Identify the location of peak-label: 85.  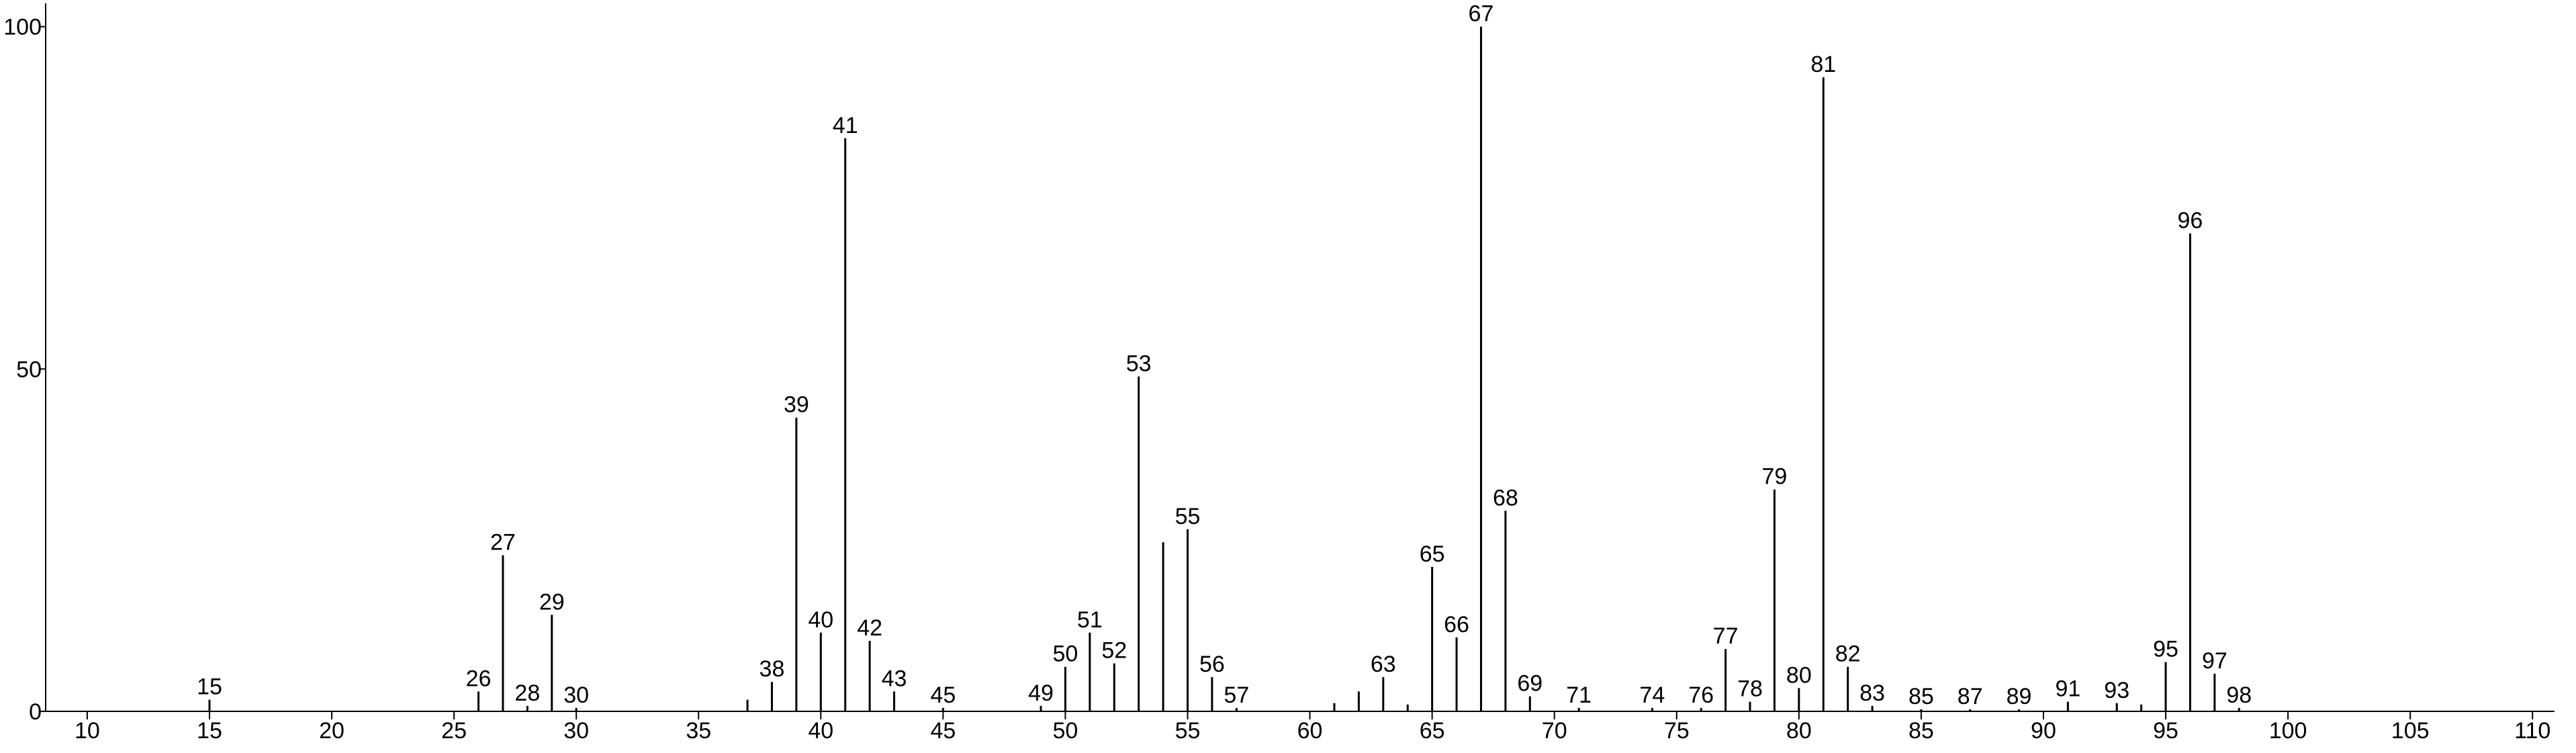
(1921, 697).